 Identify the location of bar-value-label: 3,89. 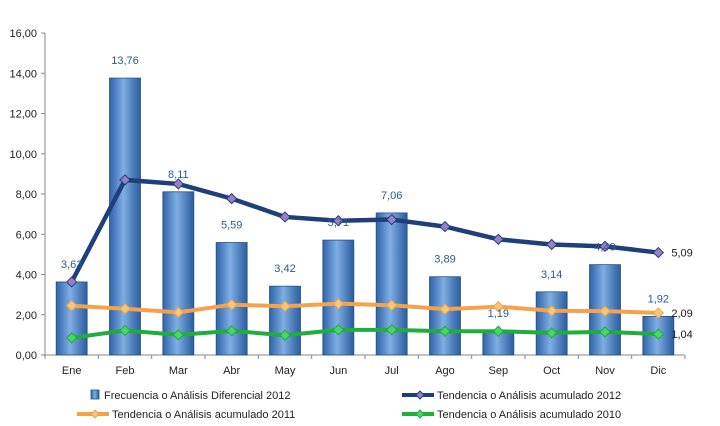
(444, 260).